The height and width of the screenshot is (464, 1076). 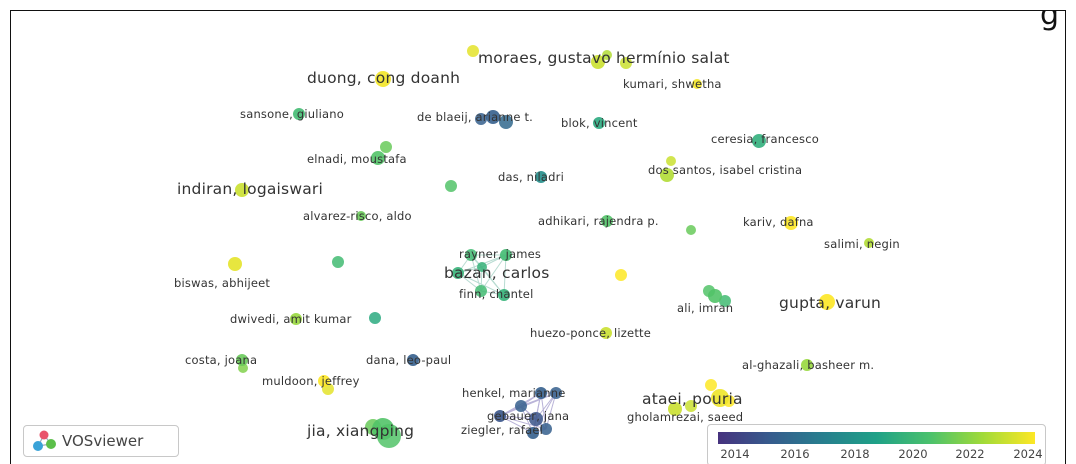 What do you see at coordinates (222, 283) in the screenshot?
I see `node-label: biswas, abhijeet` at bounding box center [222, 283].